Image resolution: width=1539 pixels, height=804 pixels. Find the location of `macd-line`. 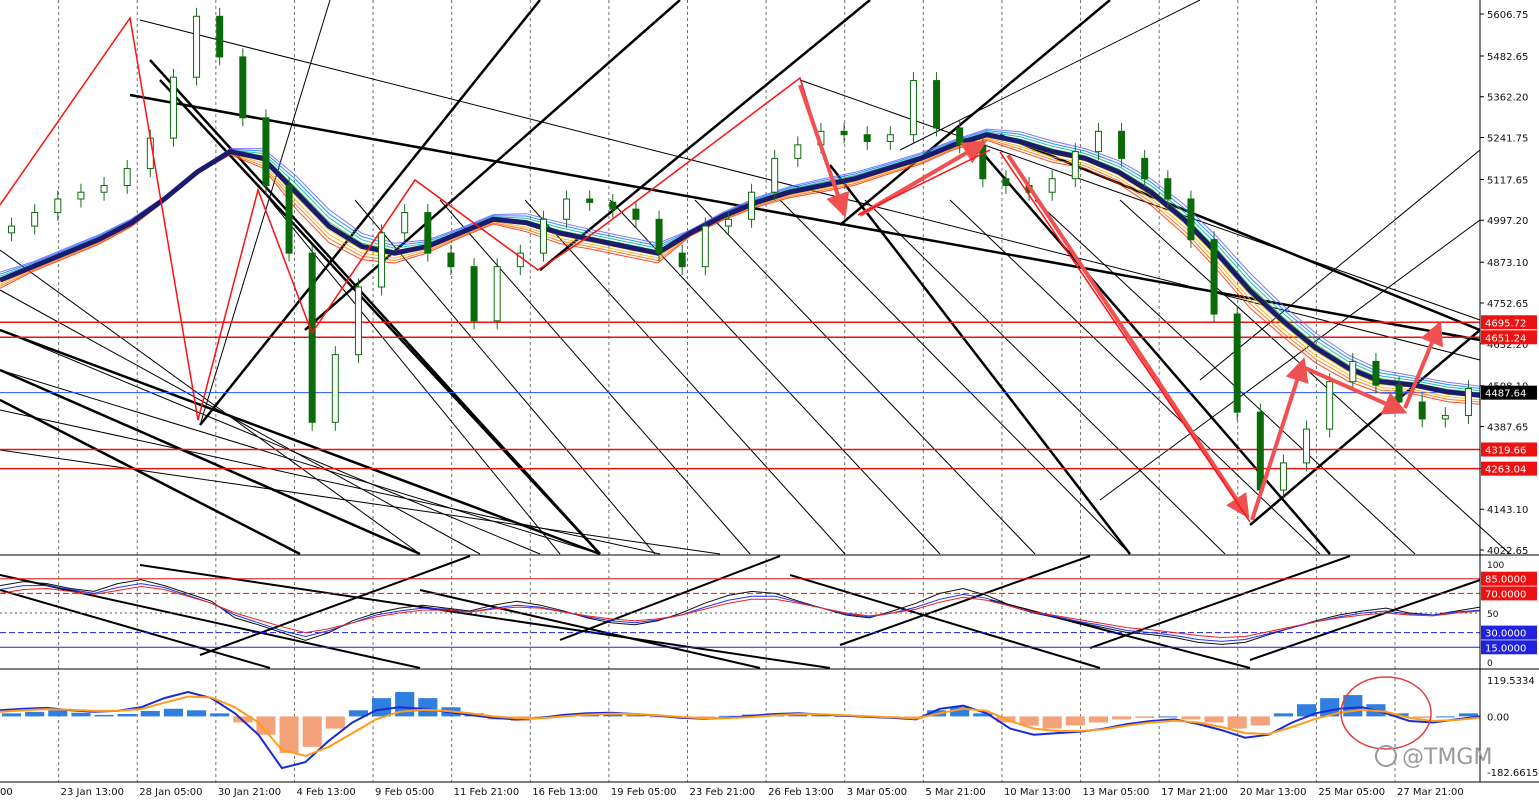

macd-line is located at coordinates (740, 730).